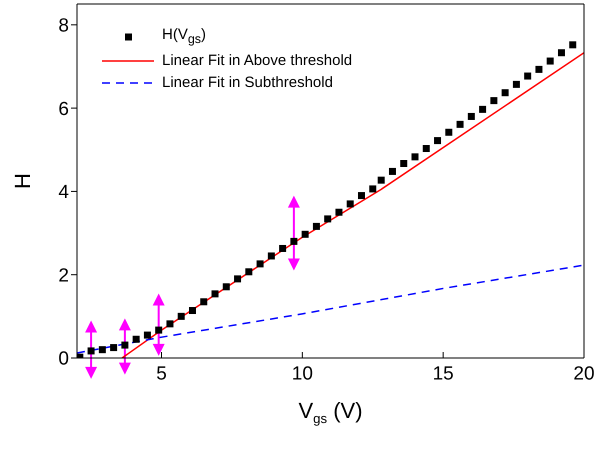  Describe the element at coordinates (330, 412) in the screenshot. I see `x-axis-title: V$_{gs}$ (V)` at that location.